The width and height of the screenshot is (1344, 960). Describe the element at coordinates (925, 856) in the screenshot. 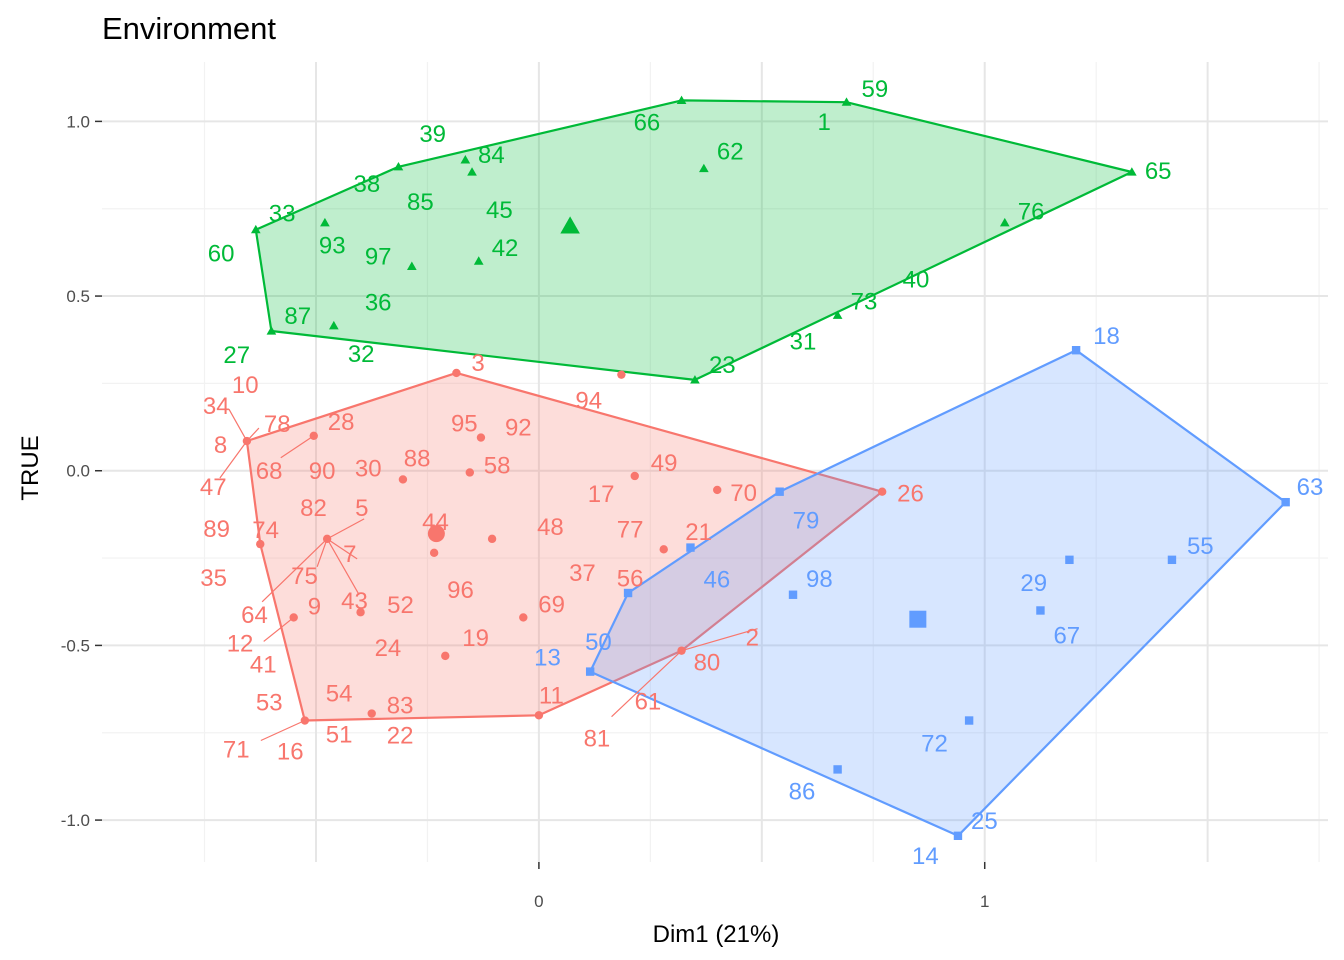

I see `point-label: 14` at that location.